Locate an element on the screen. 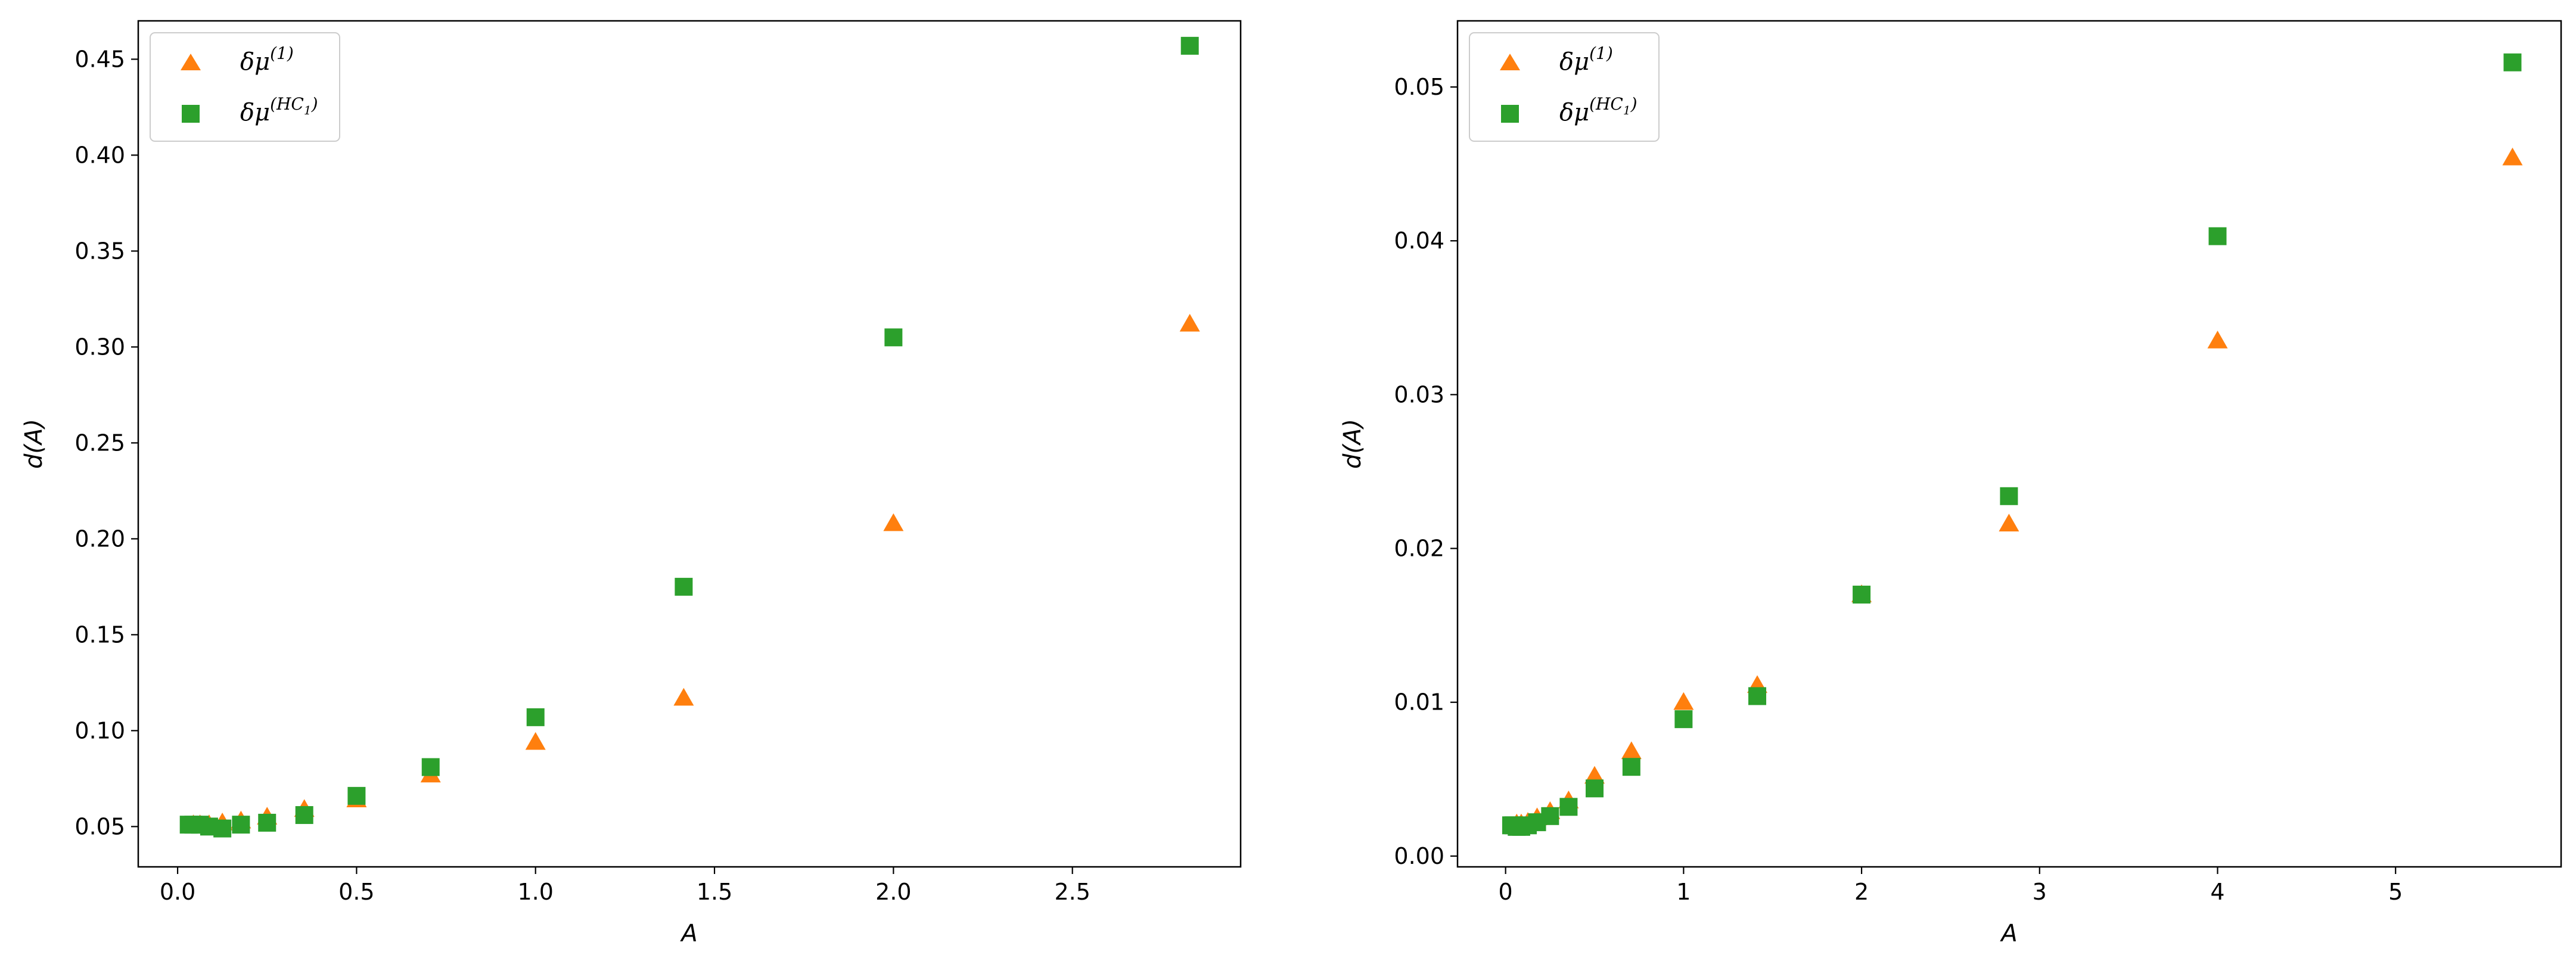  x-tick-label-right: 3 is located at coordinates (2040, 892).